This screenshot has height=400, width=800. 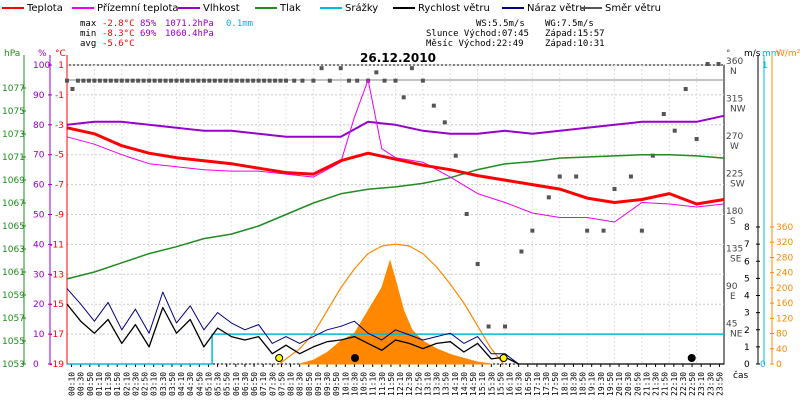 I want to click on axis-wm2-tick: 240, so click(x=784, y=274).